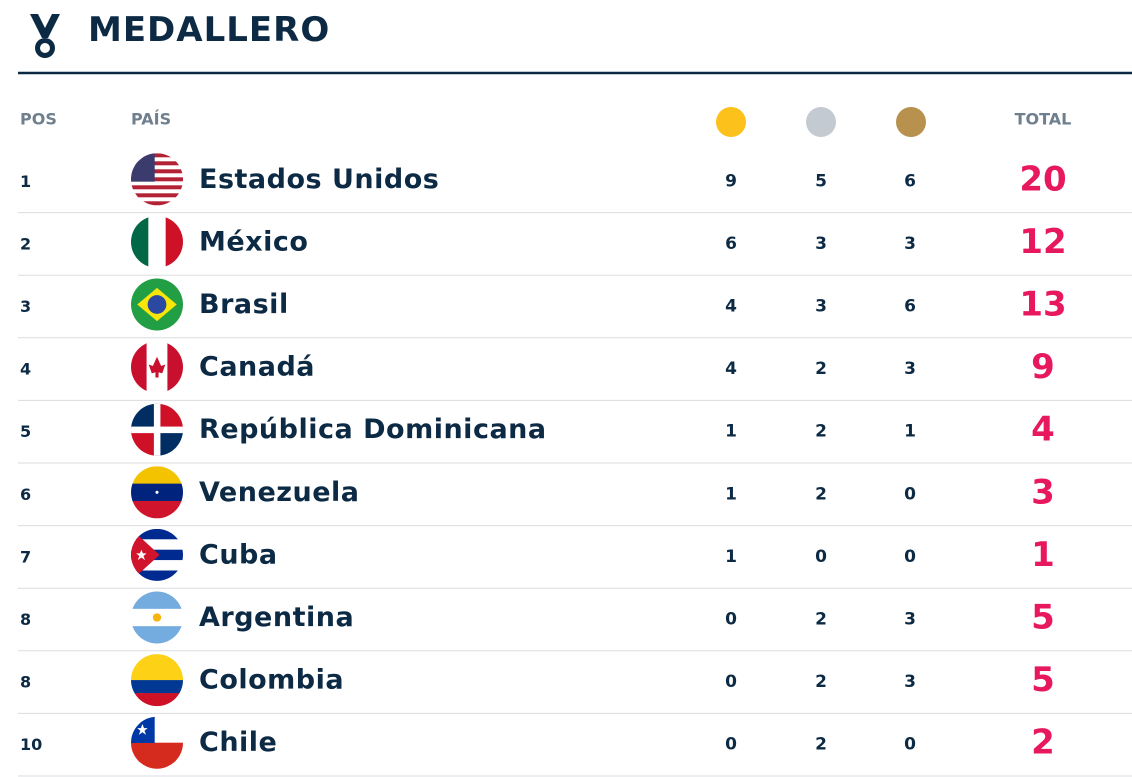 The height and width of the screenshot is (777, 1132). Describe the element at coordinates (1043, 119) in the screenshot. I see `col-header: TOTAL` at that location.